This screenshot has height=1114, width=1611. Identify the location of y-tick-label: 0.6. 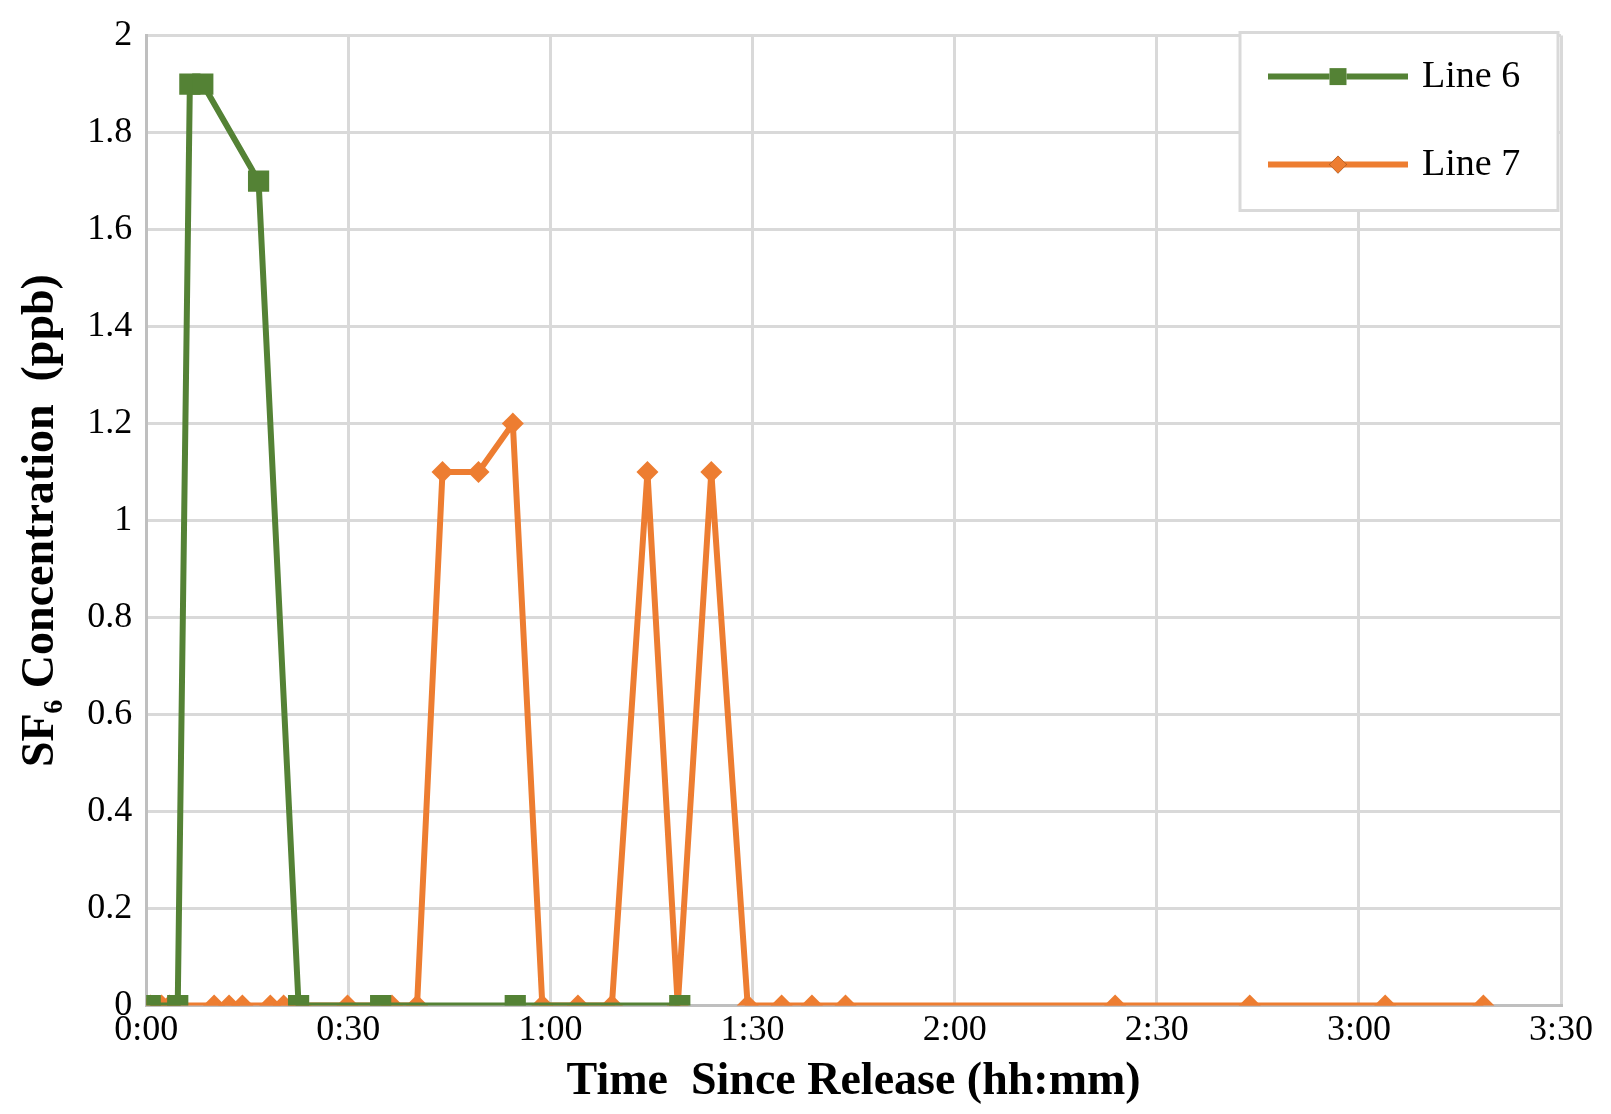
(110, 712).